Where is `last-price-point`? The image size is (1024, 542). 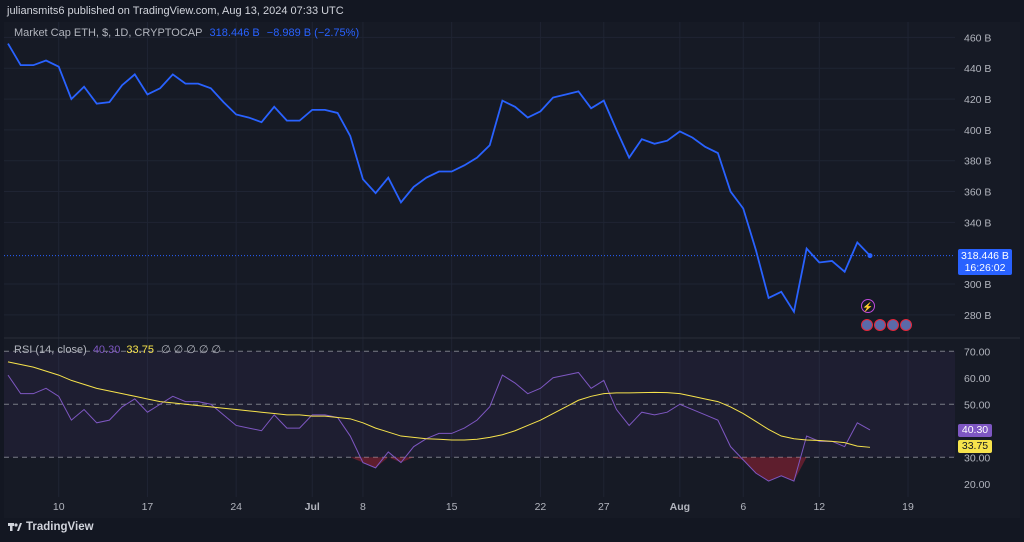
last-price-point is located at coordinates (870, 256).